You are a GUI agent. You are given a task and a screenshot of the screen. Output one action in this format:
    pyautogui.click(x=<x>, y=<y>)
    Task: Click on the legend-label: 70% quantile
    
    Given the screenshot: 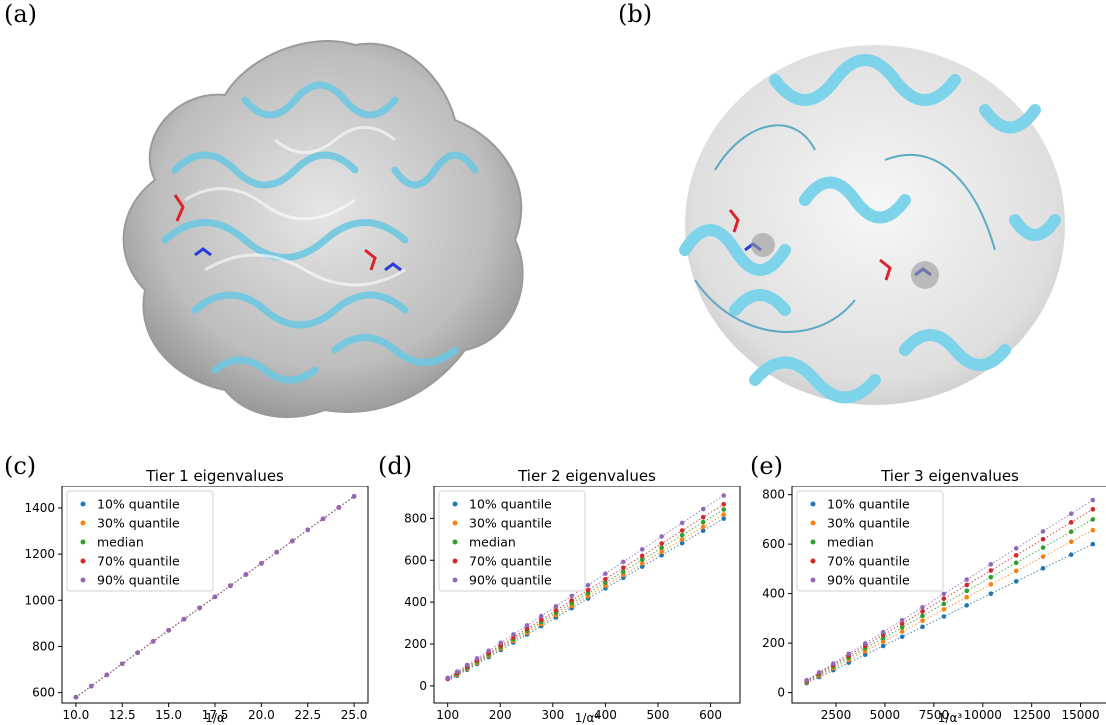 What is the action you would take?
    pyautogui.click(x=138, y=561)
    